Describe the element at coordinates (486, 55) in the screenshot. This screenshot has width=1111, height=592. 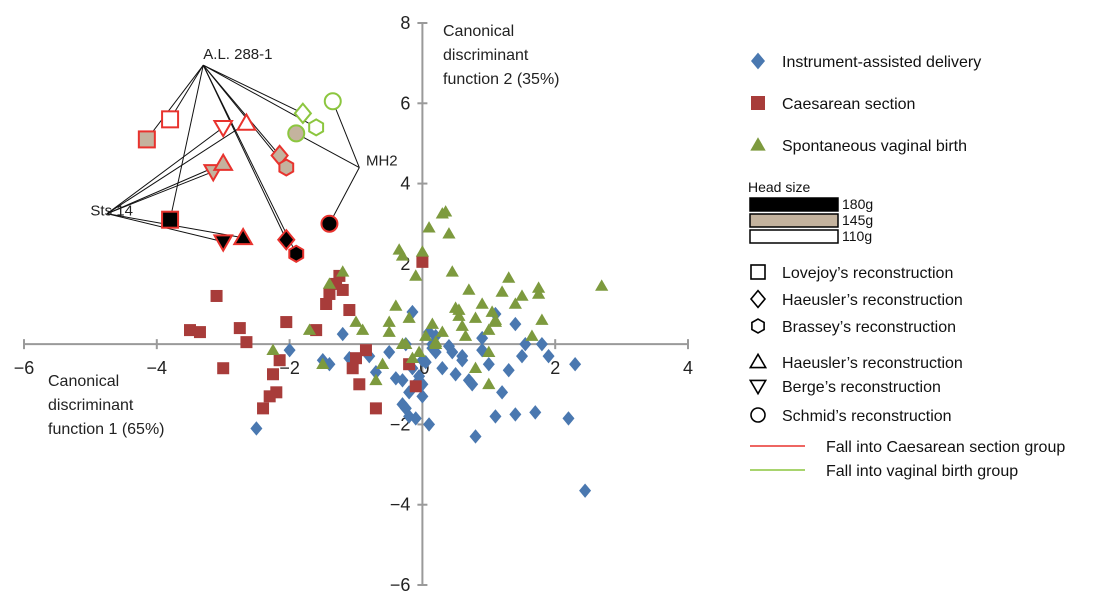
I see `y-axis-label-line-2: discriminant` at that location.